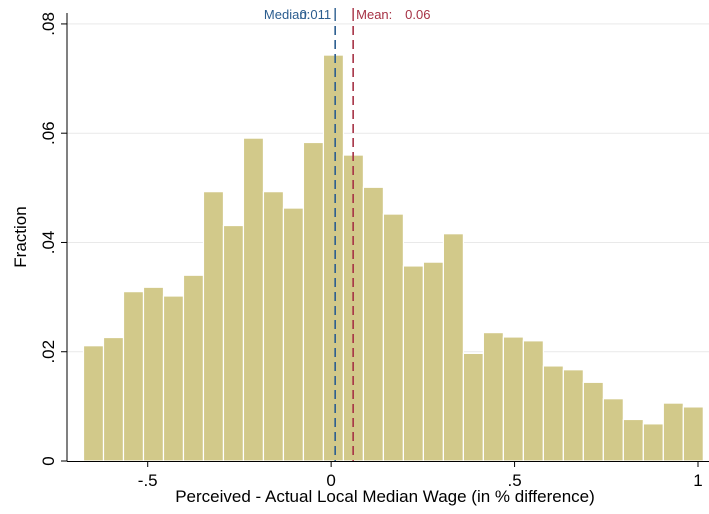 Image resolution: width=709 pixels, height=514 pixels. I want to click on y-tick-label: 0, so click(48, 460).